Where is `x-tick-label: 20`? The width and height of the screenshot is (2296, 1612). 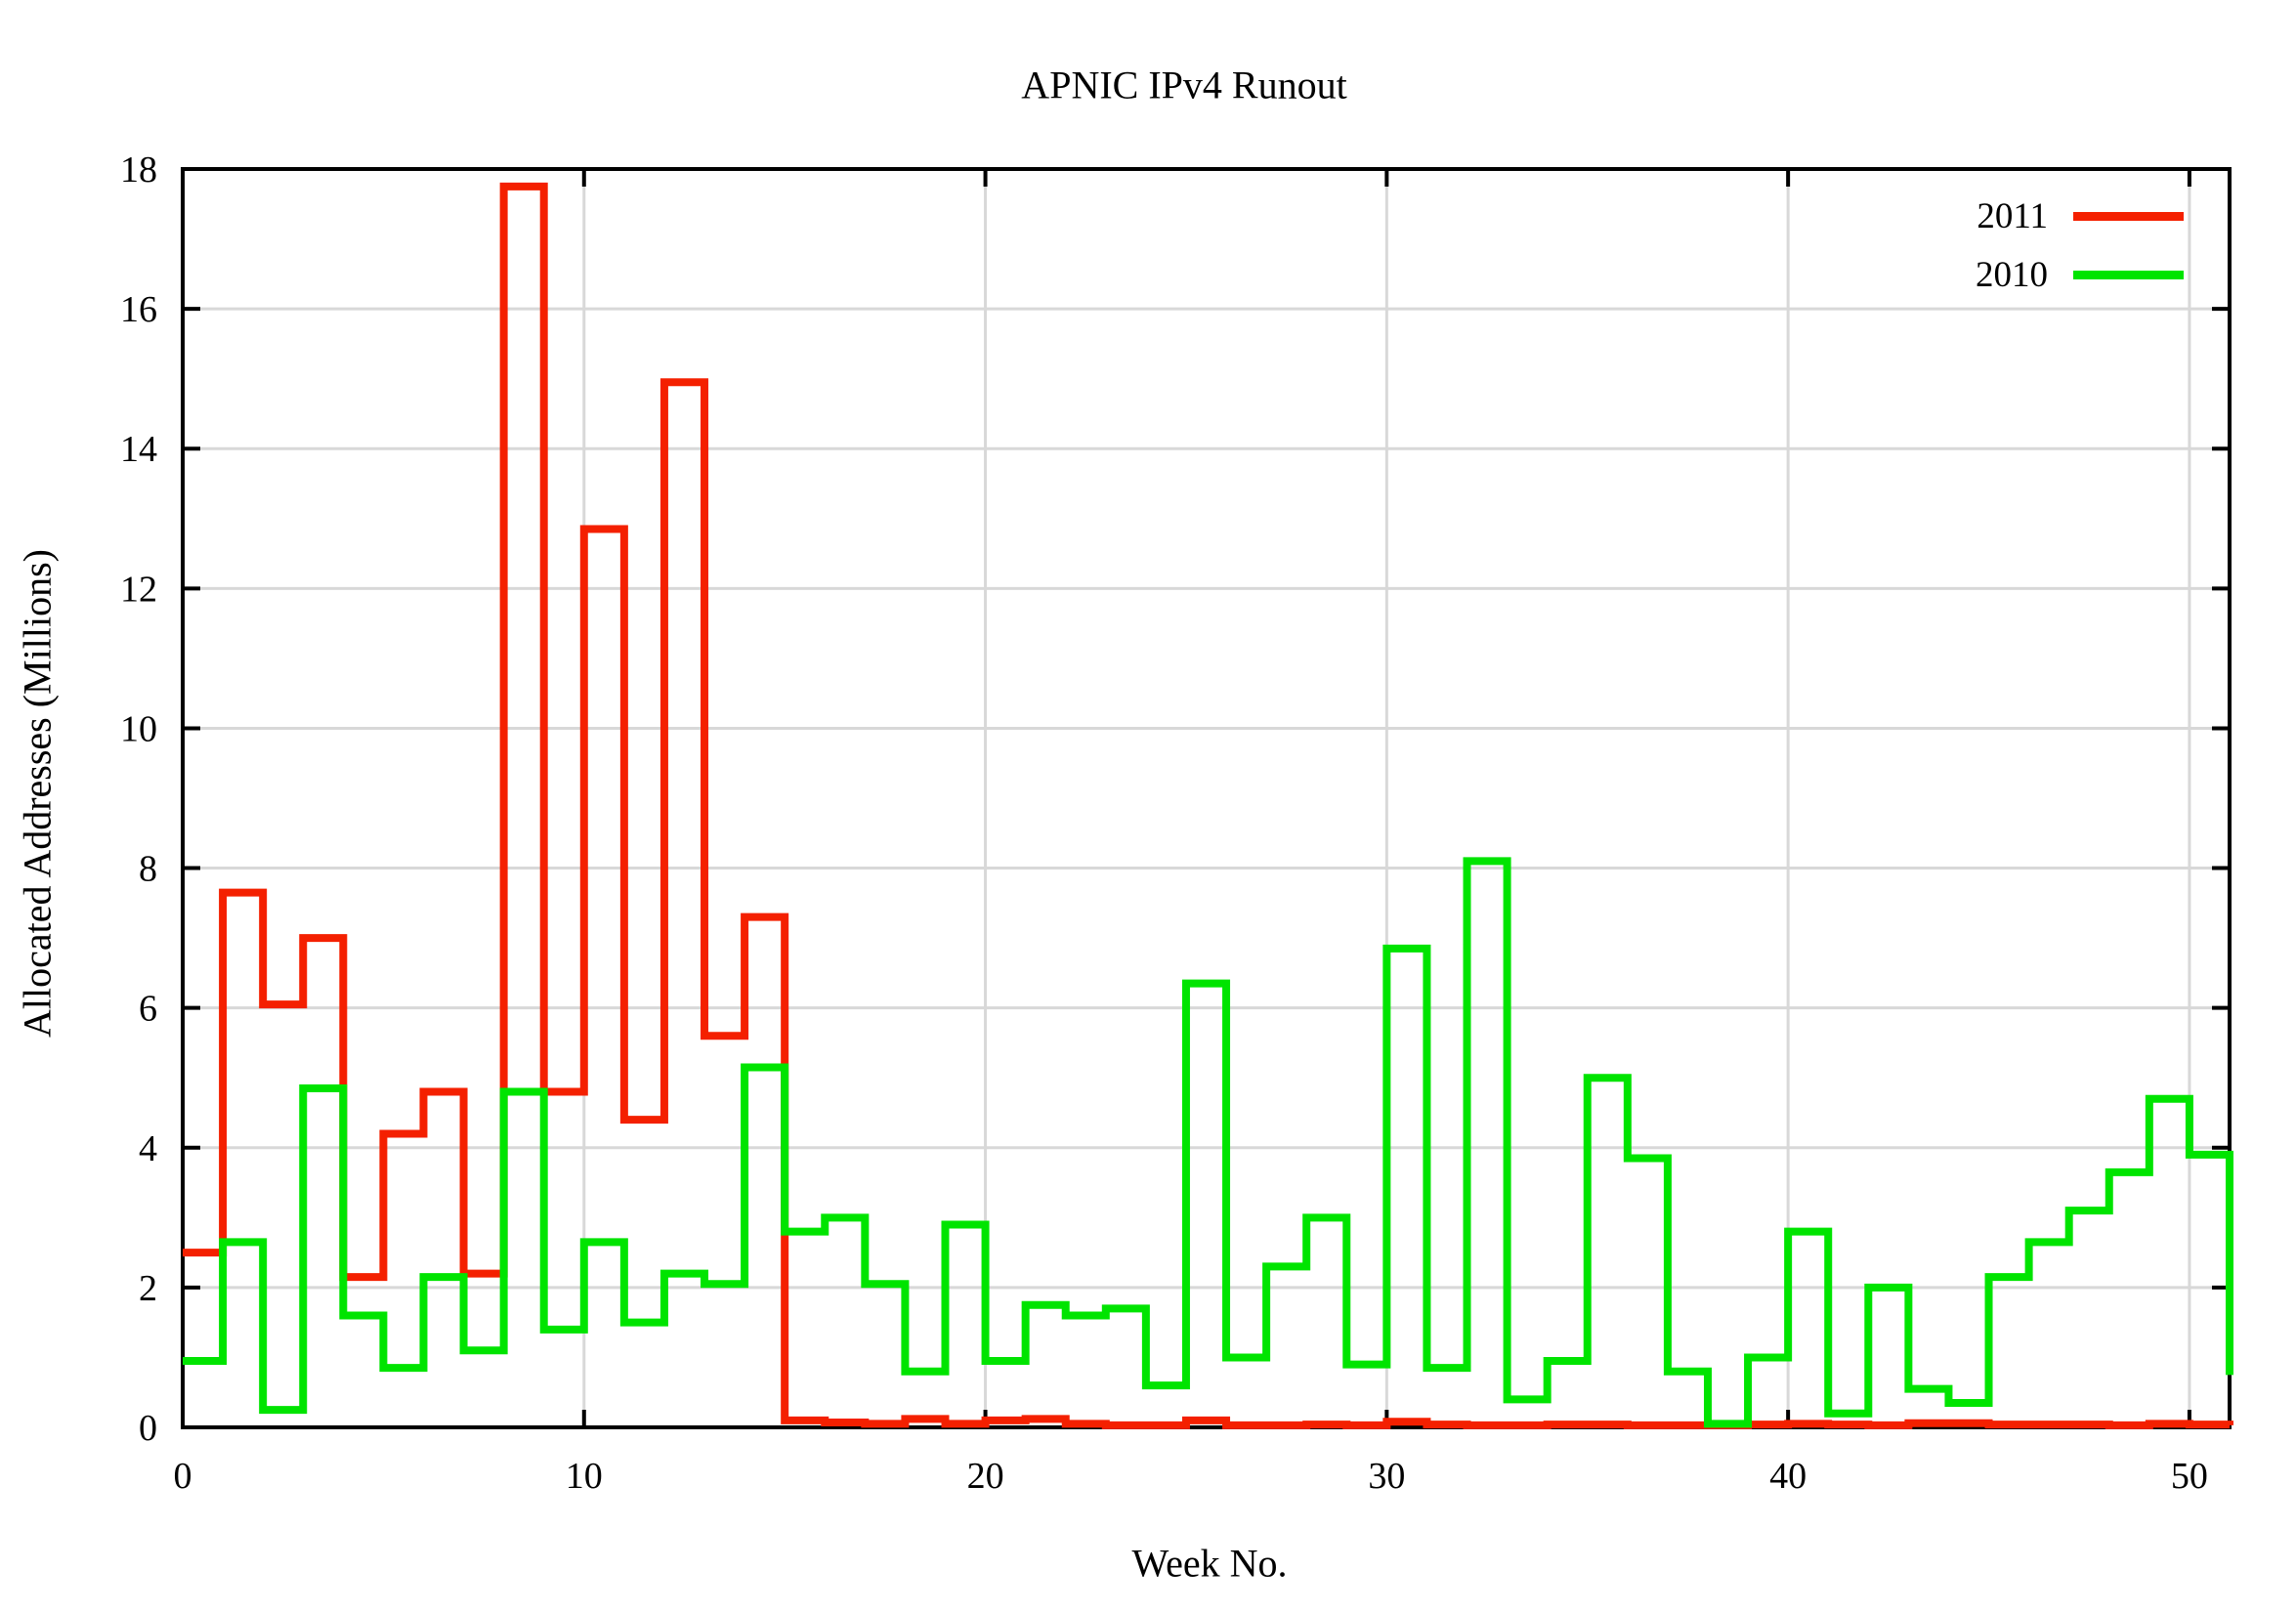
x-tick-label: 20 is located at coordinates (986, 1476).